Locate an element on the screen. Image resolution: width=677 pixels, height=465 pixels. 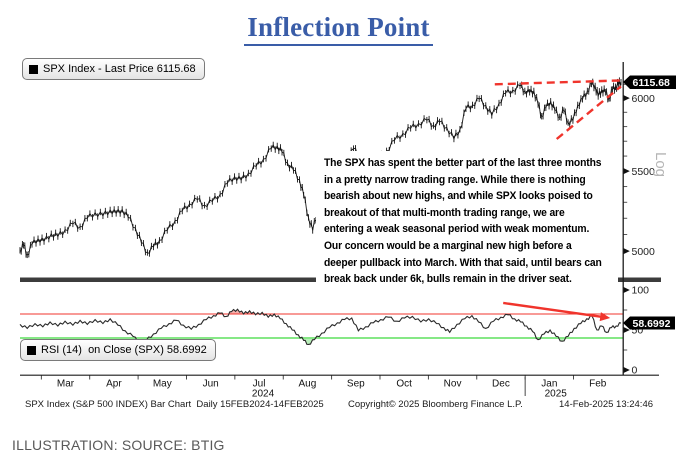
rsi-line is located at coordinates (320, 326).